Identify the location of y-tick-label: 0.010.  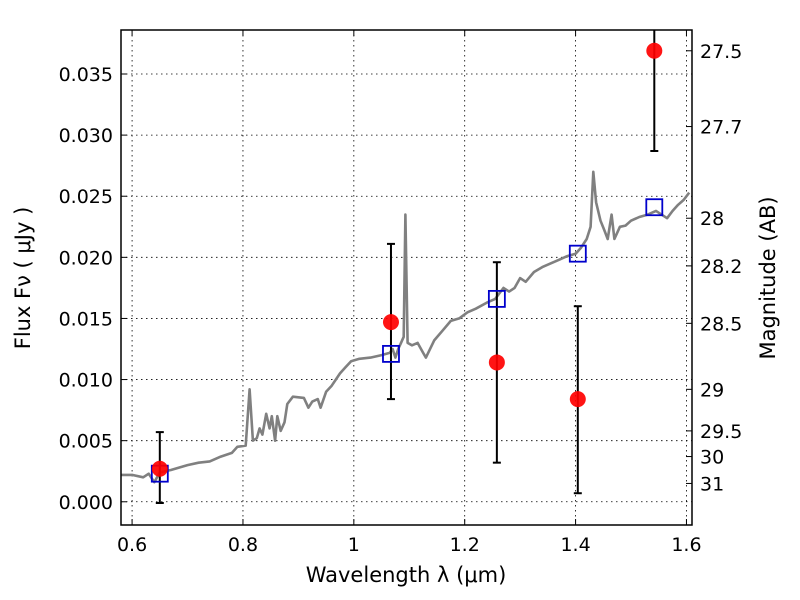
(86, 381).